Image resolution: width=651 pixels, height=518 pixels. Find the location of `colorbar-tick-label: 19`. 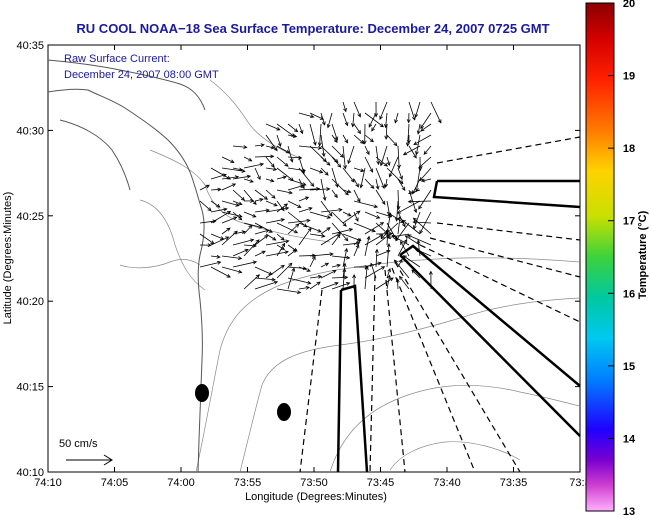

colorbar-tick-label: 19 is located at coordinates (629, 77).